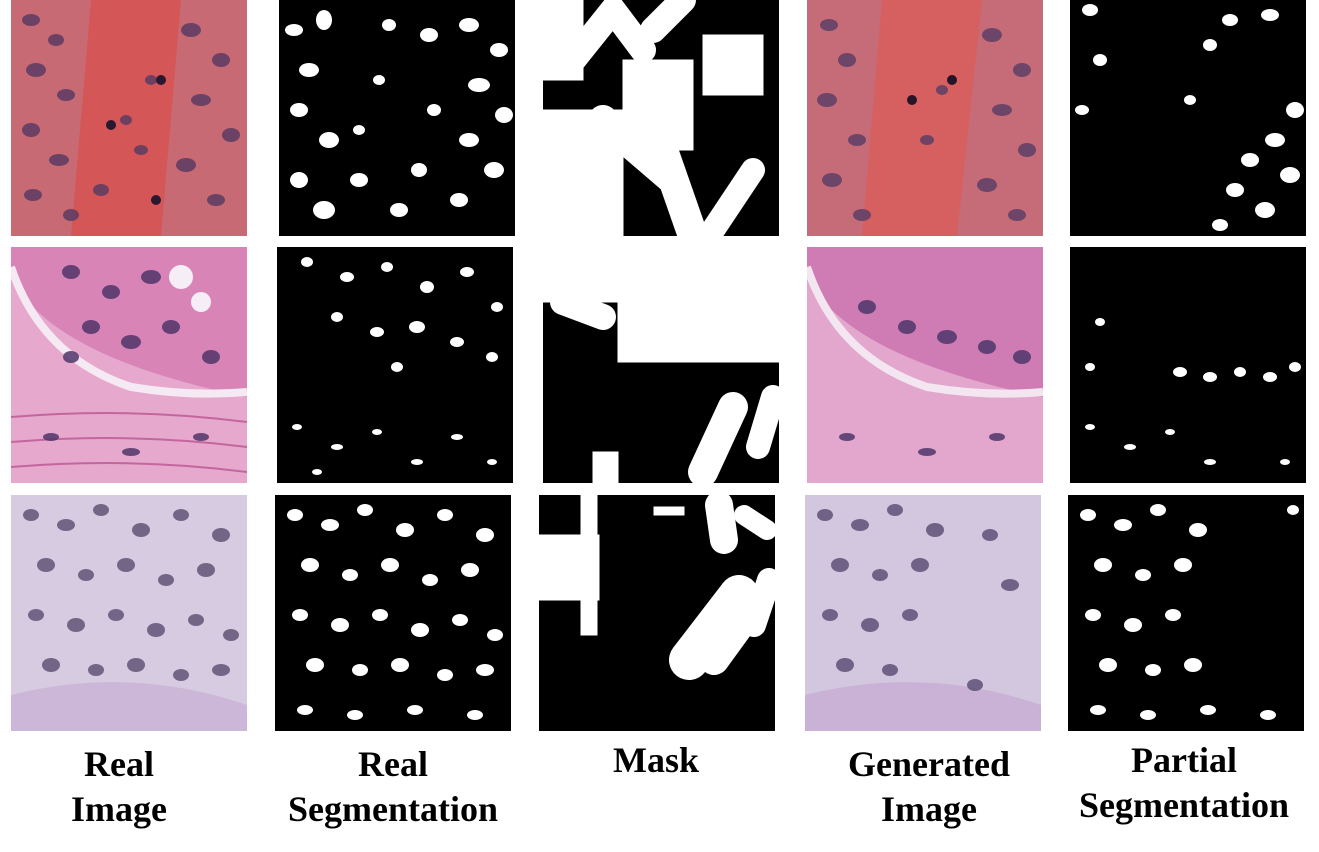 The height and width of the screenshot is (852, 1319). Describe the element at coordinates (395, 365) in the screenshot. I see `real-segmentation-row2` at that location.